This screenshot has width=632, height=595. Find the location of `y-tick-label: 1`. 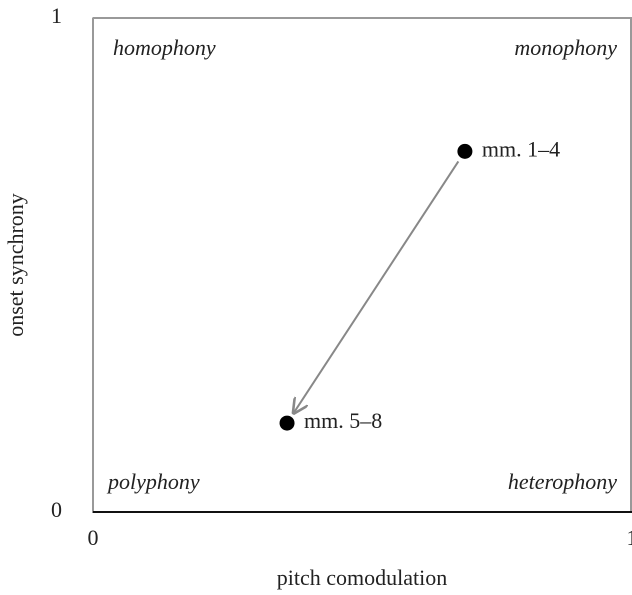

y-tick-label: 1 is located at coordinates (56, 15).